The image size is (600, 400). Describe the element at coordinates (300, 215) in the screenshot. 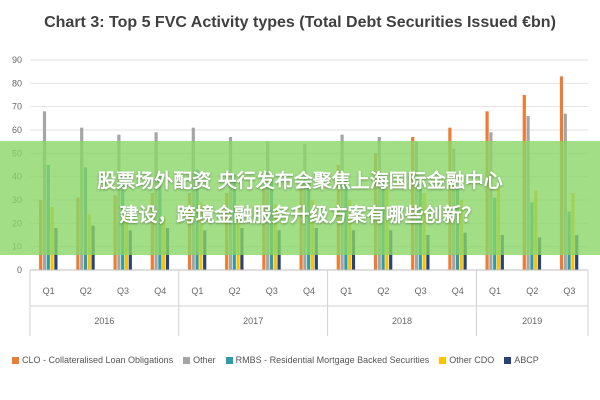

I see `headline-line-2: 建设，跨境金融服务升级方案有哪些创新？` at that location.